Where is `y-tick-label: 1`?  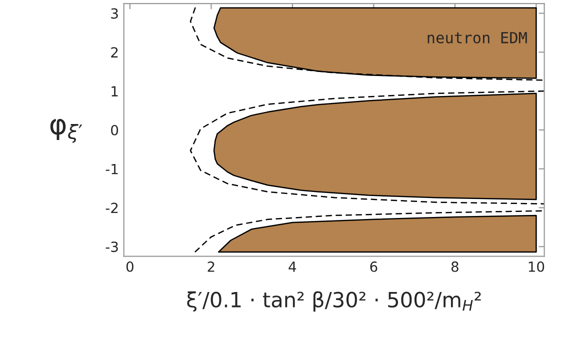
y-tick-label: 1 is located at coordinates (115, 91).